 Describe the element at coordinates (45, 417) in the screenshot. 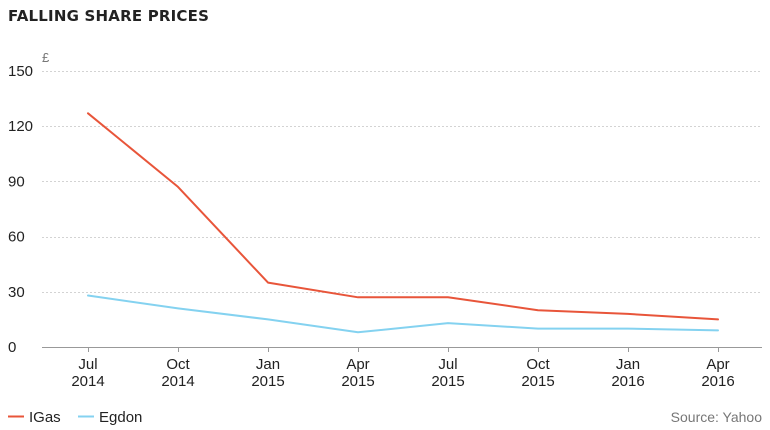

I see `legend-label: IGas` at that location.